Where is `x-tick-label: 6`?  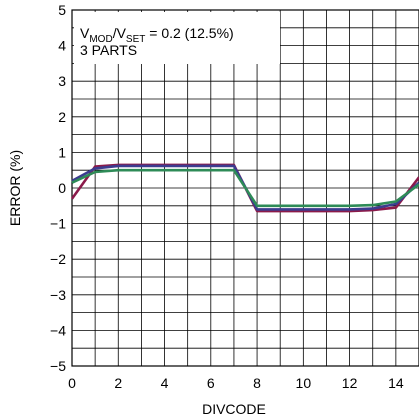 x-tick-label: 6 is located at coordinates (211, 383).